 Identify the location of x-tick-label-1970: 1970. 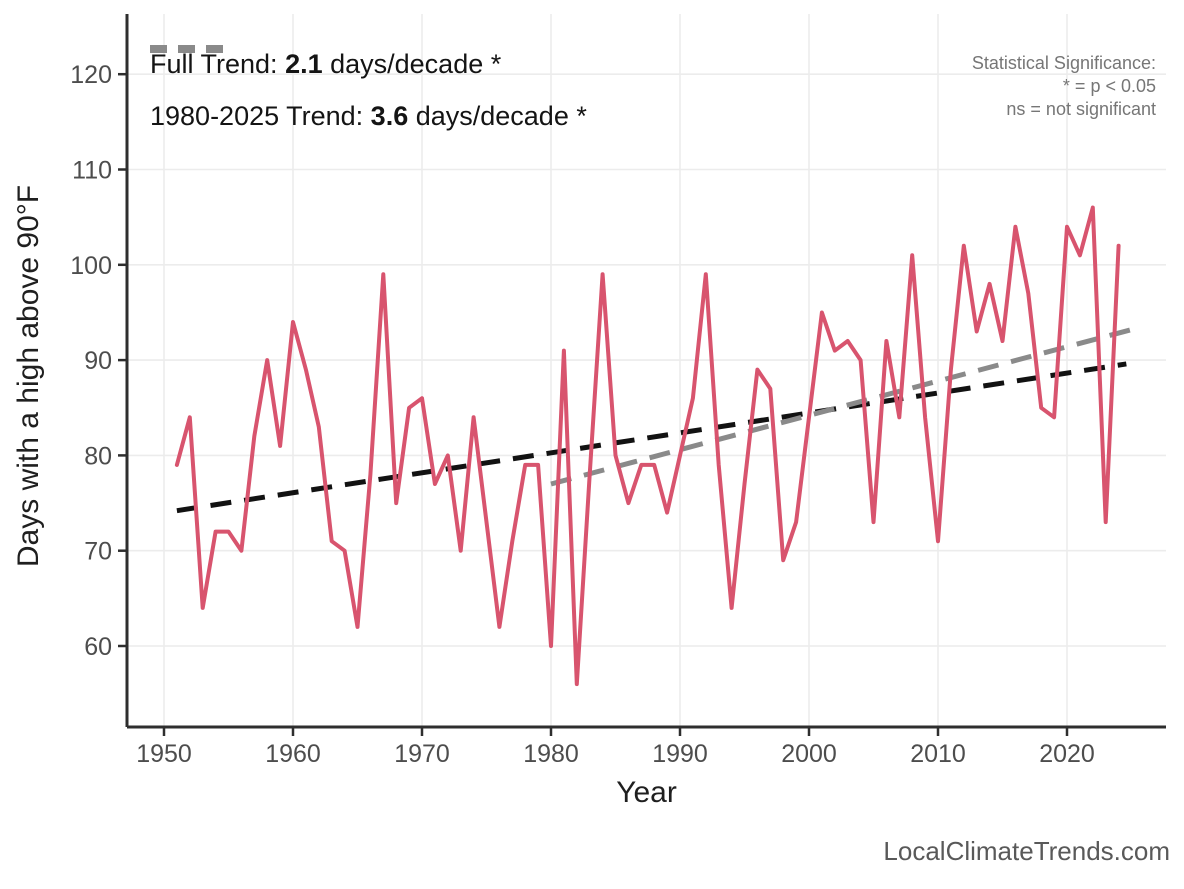
(422, 754).